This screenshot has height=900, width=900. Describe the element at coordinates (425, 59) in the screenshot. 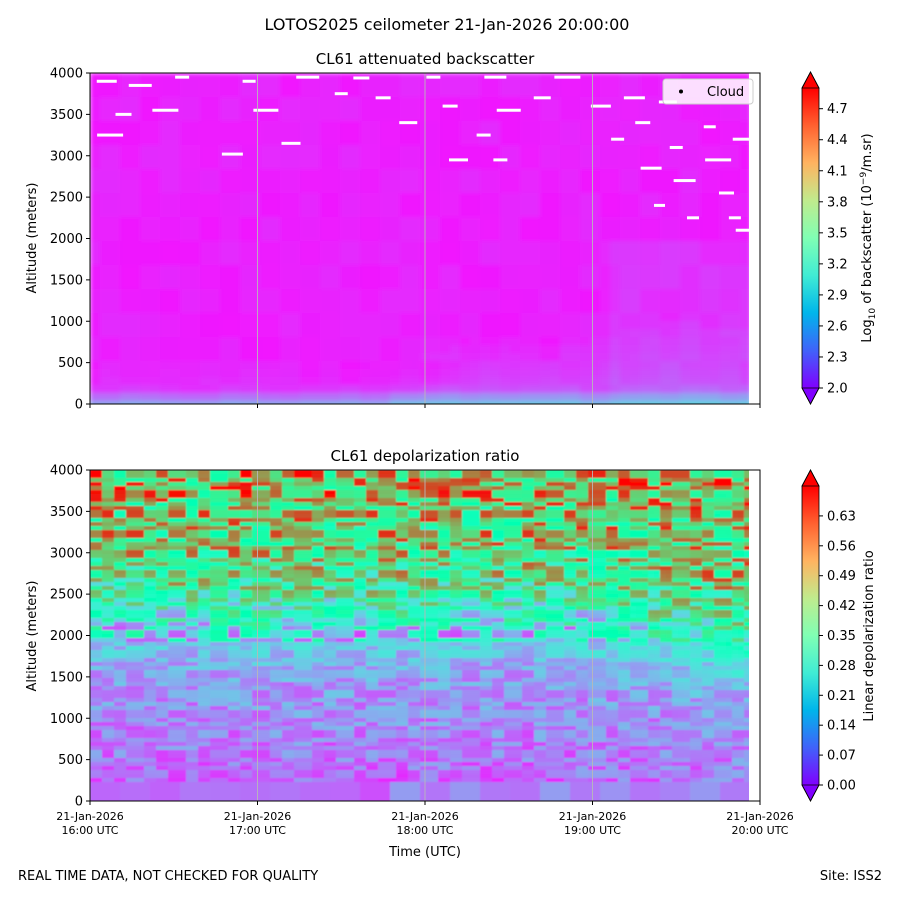

I see `backscatter-title: CL61 attenuated backscatter` at that location.